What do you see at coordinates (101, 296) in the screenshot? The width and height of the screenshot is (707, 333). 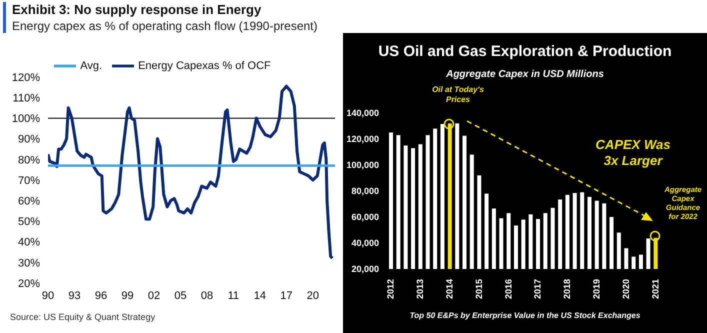 I see `x-tick-label: 96` at bounding box center [101, 296].